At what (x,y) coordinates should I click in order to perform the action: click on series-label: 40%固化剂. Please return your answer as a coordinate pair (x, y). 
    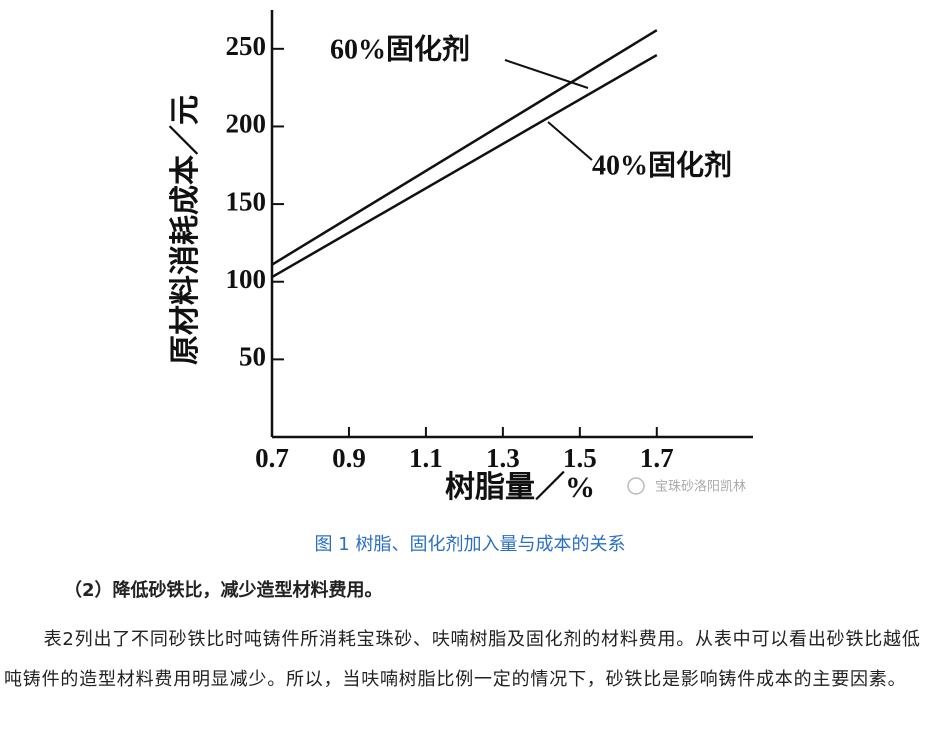
    Looking at the image, I should click on (662, 165).